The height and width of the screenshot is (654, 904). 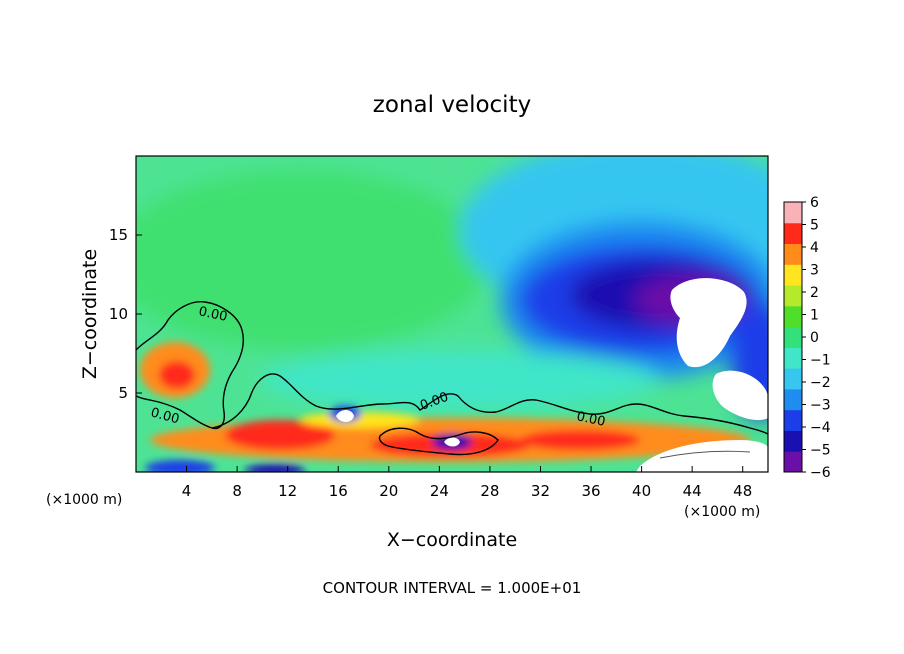 I want to click on colorbar-label: 2, so click(x=814, y=293).